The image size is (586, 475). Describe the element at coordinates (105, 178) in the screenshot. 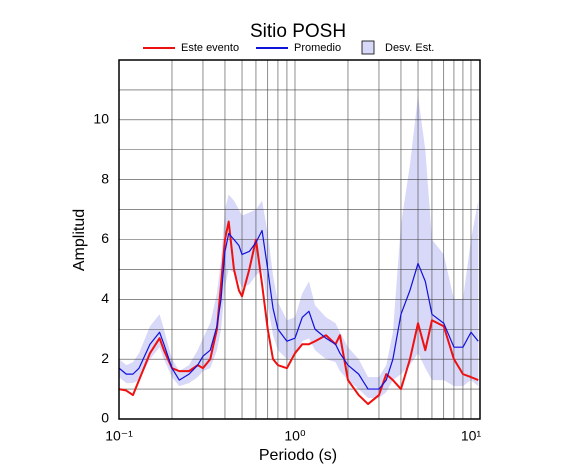

I see `y-tick-label: 8` at that location.